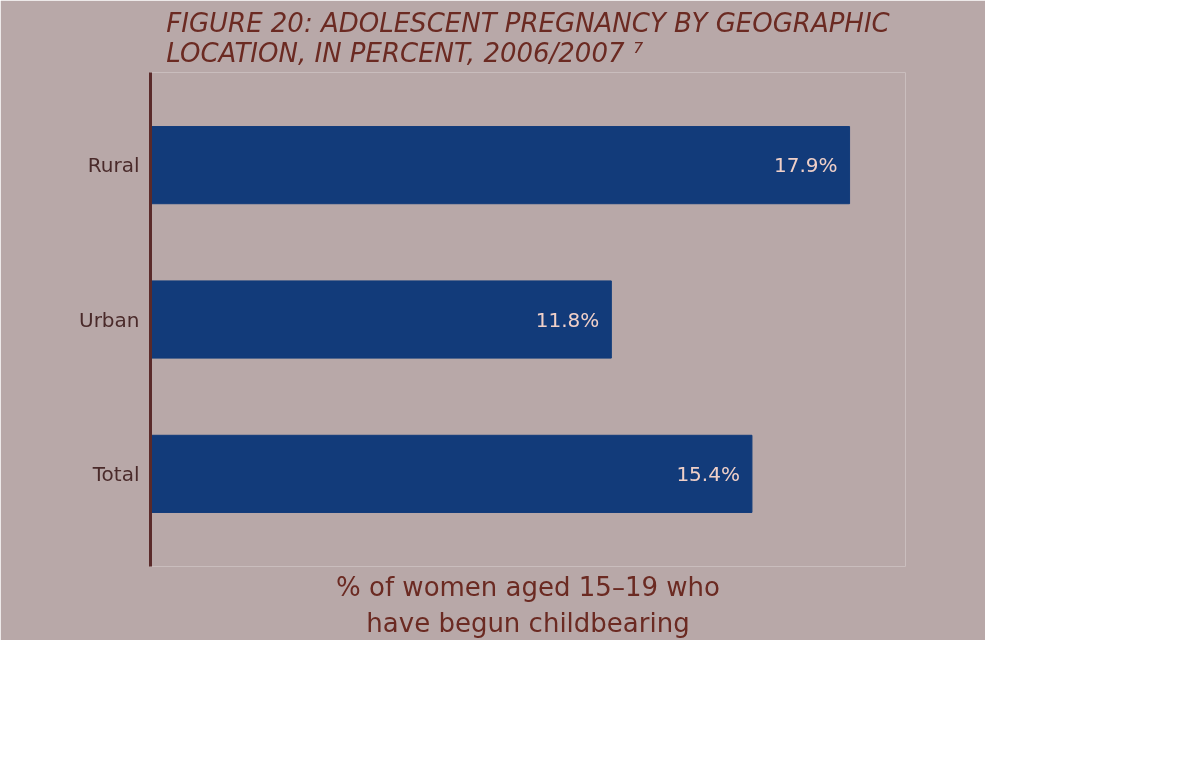 The height and width of the screenshot is (768, 1202). Describe the element at coordinates (109, 319) in the screenshot. I see `y-tick-label: Urban` at that location.